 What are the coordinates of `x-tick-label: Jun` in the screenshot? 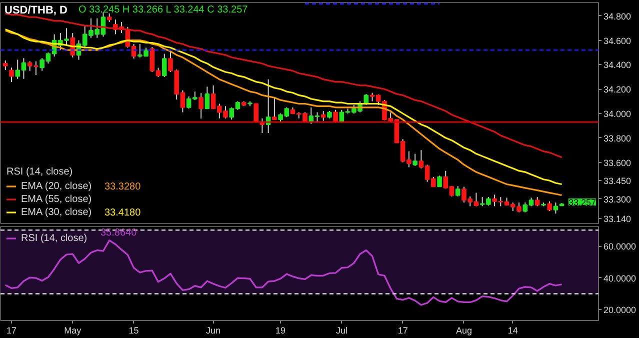 It's located at (213, 331).